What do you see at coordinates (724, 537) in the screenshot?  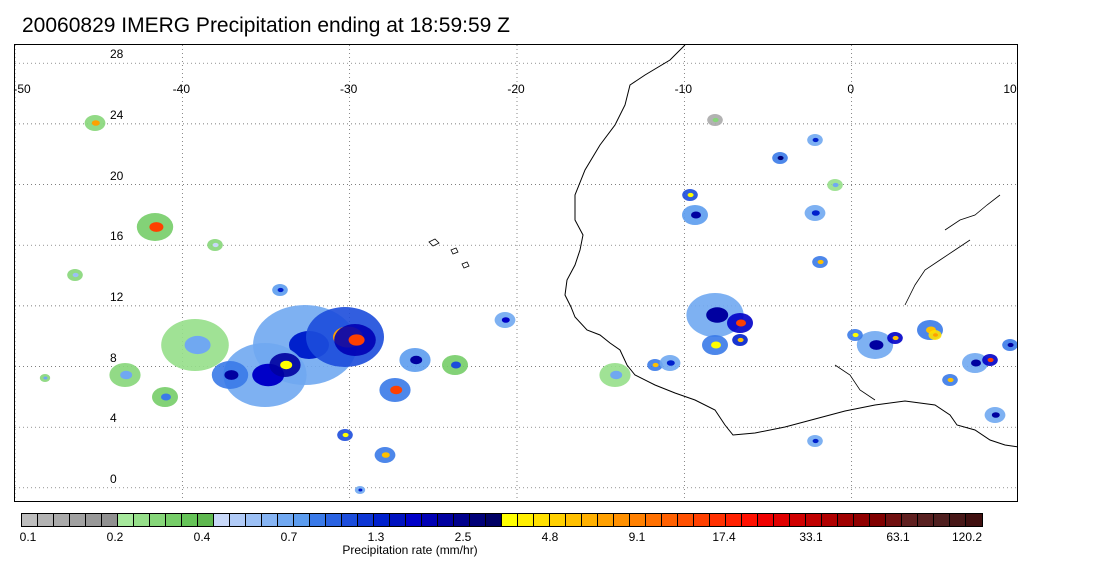 I see `colorbar-tick-label: 17.4` at bounding box center [724, 537].